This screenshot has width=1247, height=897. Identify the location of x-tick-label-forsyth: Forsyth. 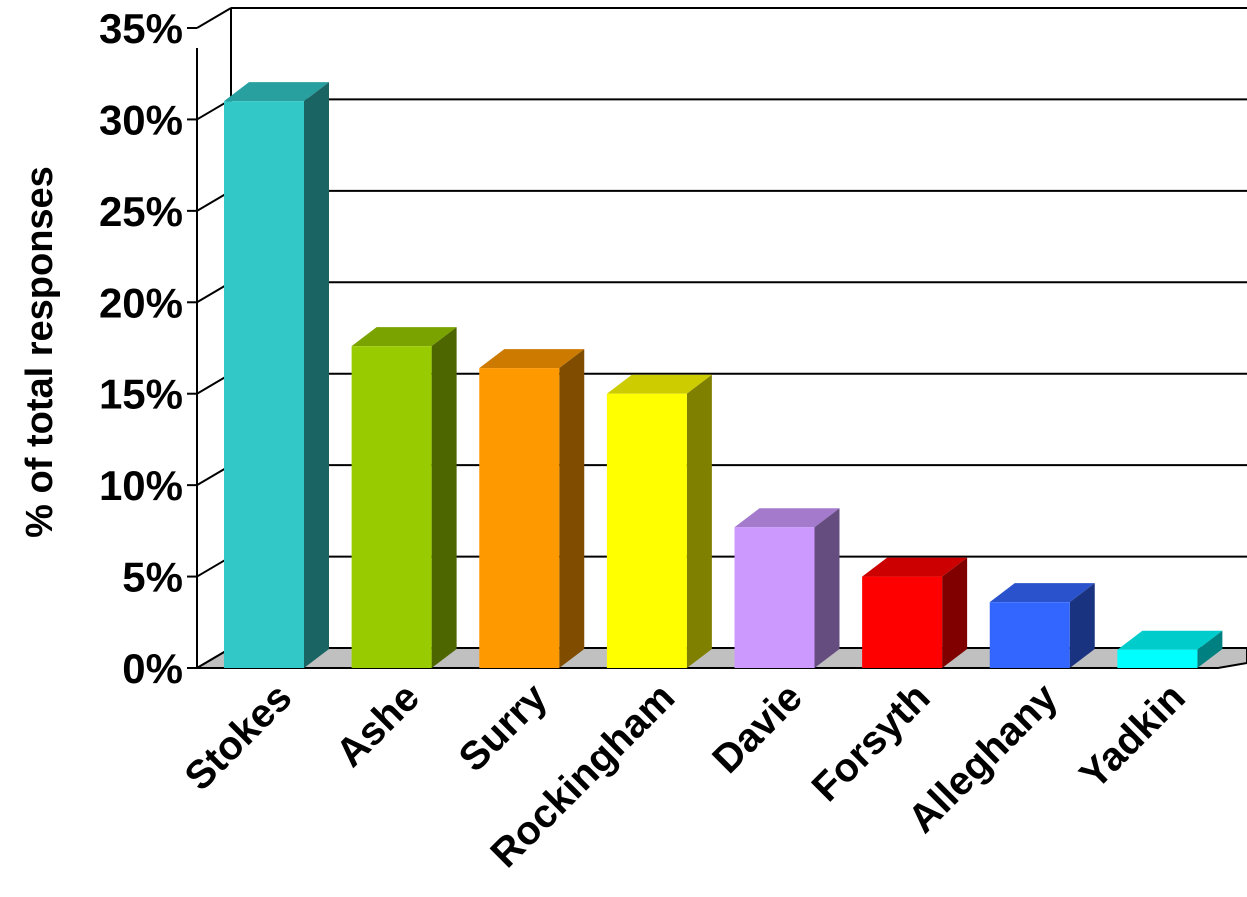
(871, 742).